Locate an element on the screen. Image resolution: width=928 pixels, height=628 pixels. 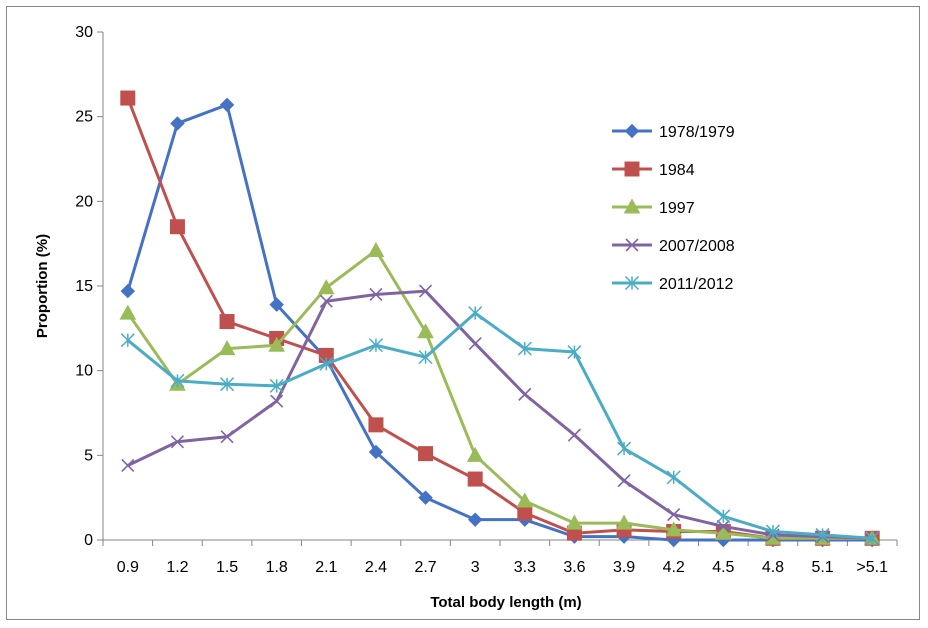
legend: 1978/1979 1984 1997 2007/2008 2011/2012 is located at coordinates (673, 208).